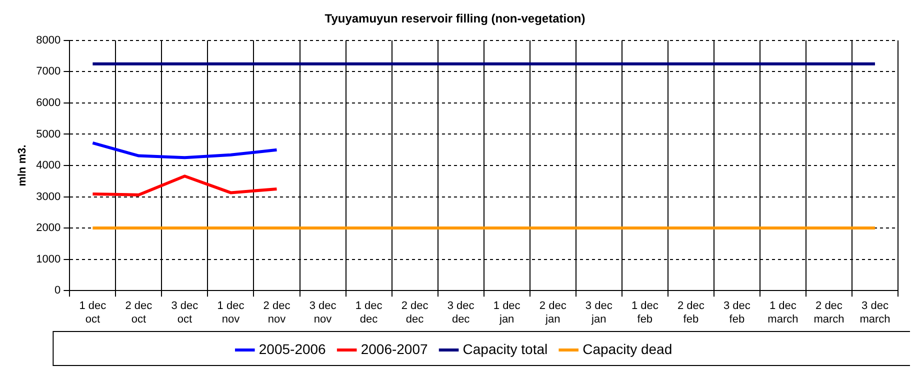  What do you see at coordinates (783, 313) in the screenshot?
I see `x-tick-label: 1 dec march` at bounding box center [783, 313].